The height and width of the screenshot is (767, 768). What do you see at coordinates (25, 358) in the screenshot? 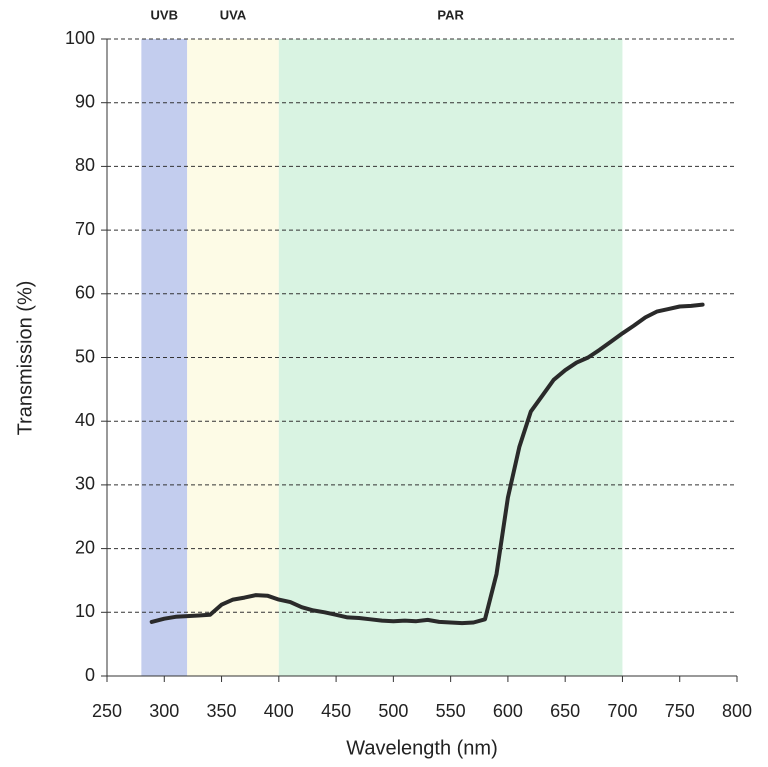
I see `y-axis-label: Transmission (%)` at bounding box center [25, 358].